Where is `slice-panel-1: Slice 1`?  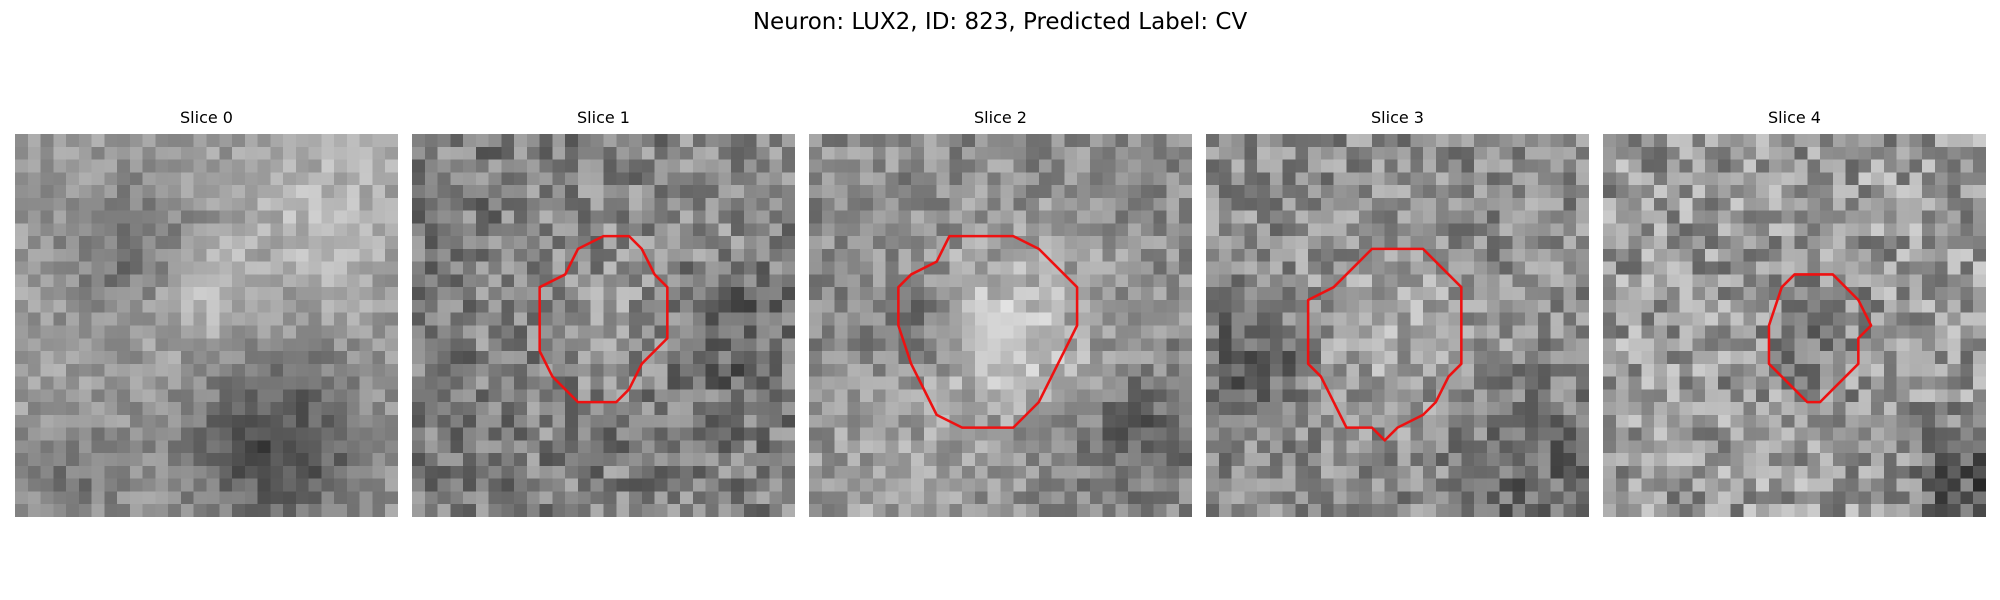
slice-panel-1: Slice 1 is located at coordinates (603, 313).